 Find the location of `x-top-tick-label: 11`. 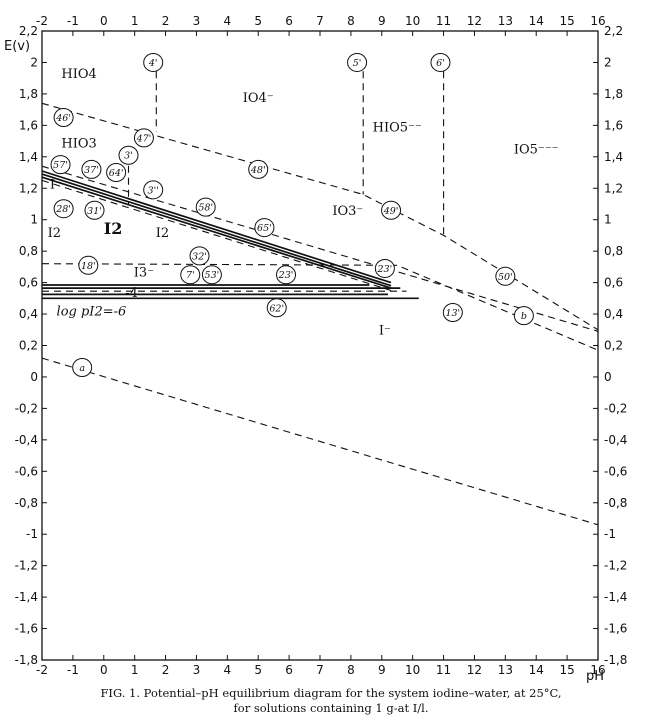

x-top-tick-label: 11 is located at coordinates (443, 21).